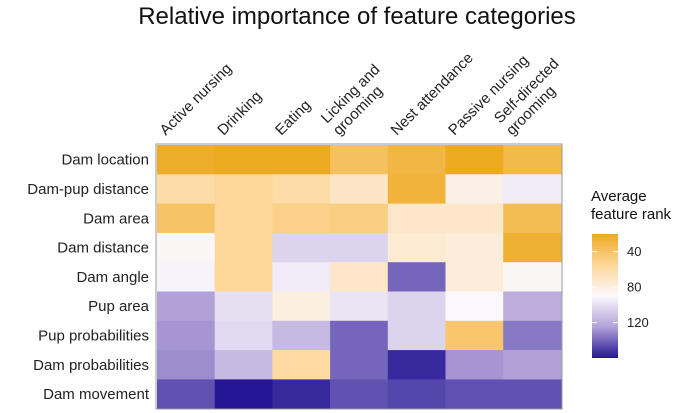 The image size is (685, 413). Describe the element at coordinates (112, 277) in the screenshot. I see `row-label: Dam angle` at that location.